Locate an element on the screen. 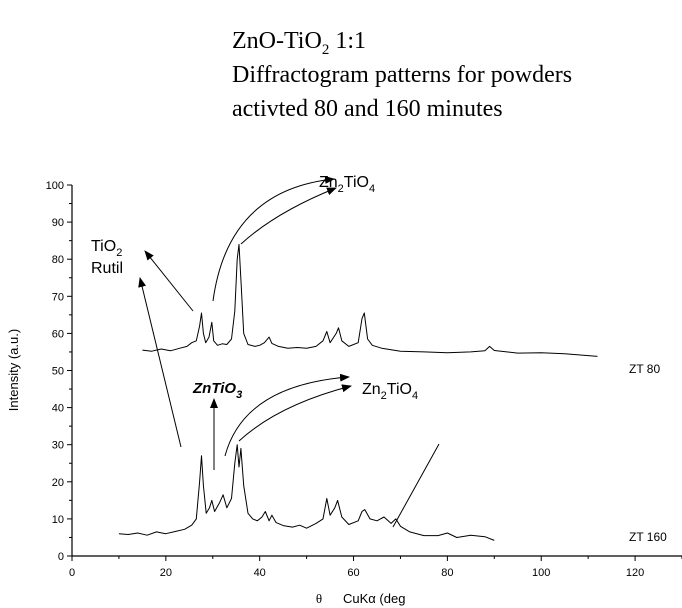 This screenshot has height=608, width=682. x-tick-label: 20 is located at coordinates (166, 573).